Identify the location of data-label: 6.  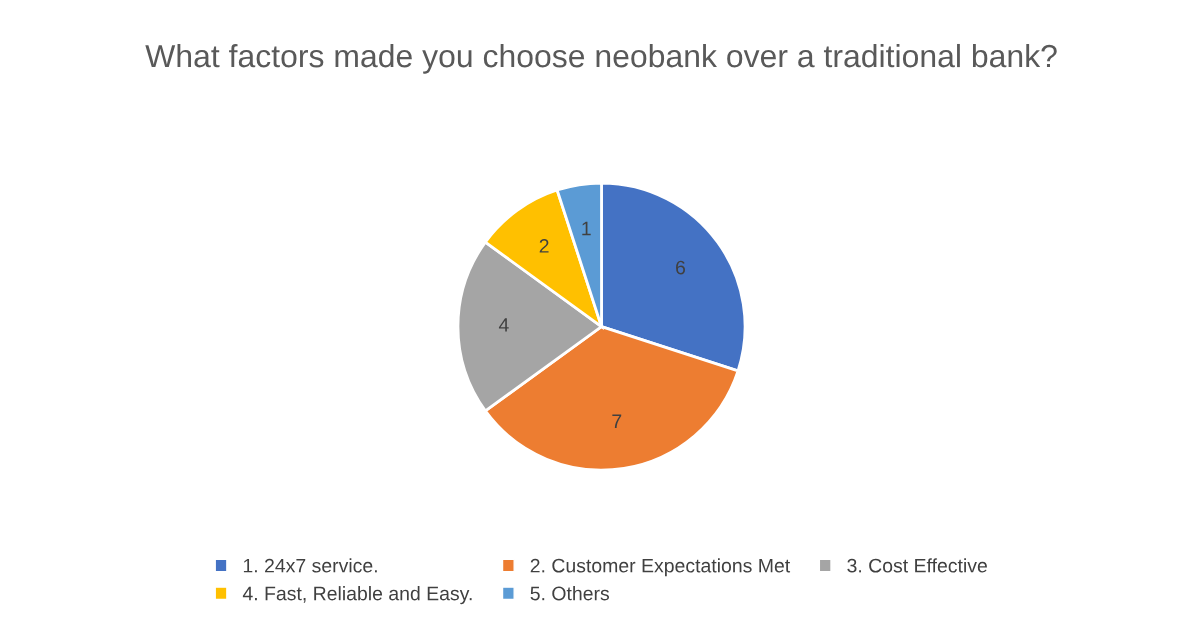
(681, 267).